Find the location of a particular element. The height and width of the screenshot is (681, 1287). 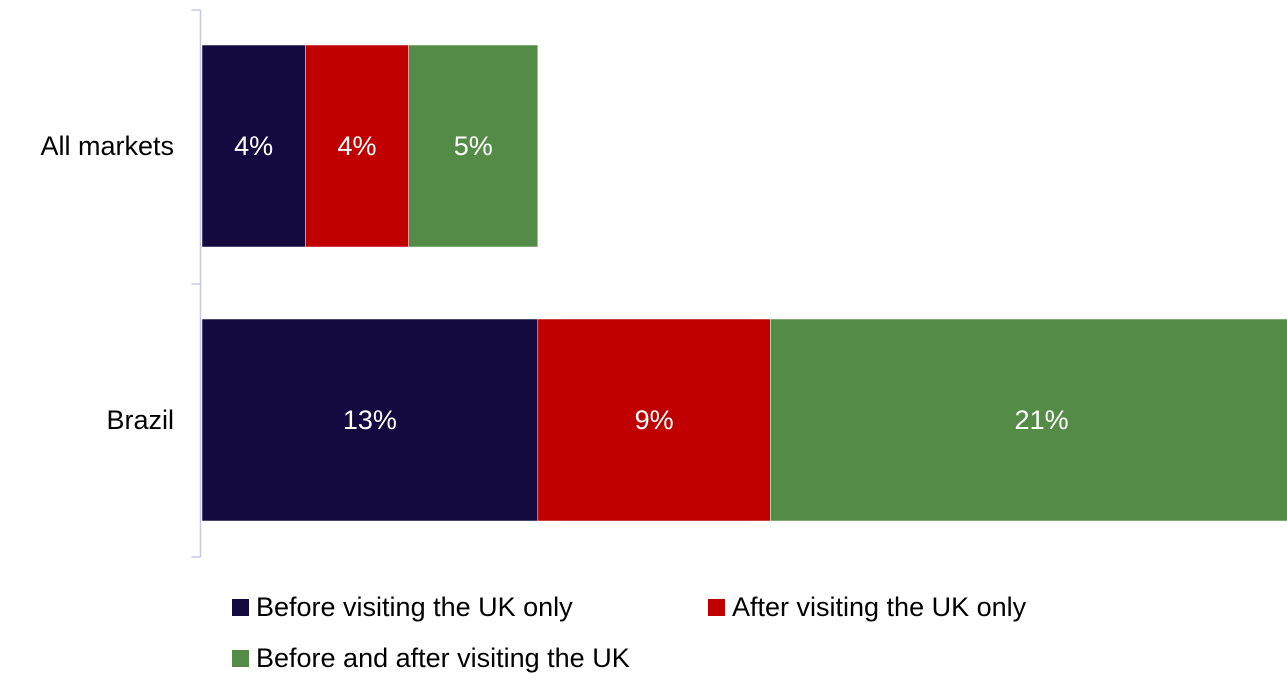

legend-item-after-only: After visiting the UK only is located at coordinates (867, 607).